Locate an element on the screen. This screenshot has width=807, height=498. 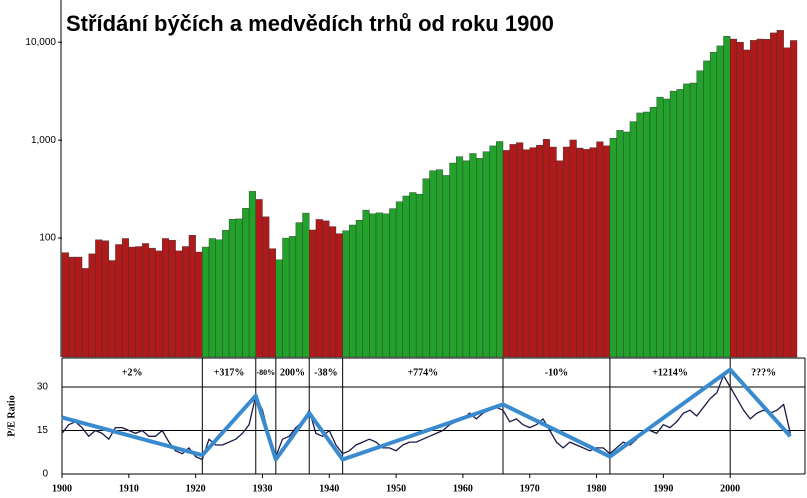
period-label: -10% is located at coordinates (556, 372).